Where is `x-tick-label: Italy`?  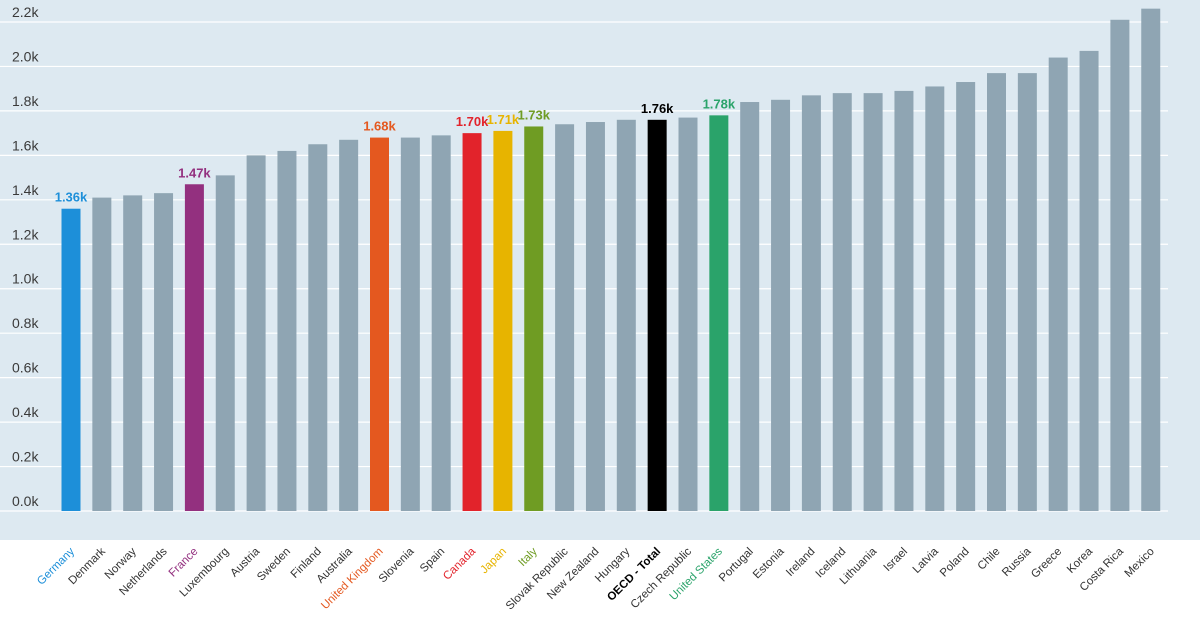
x-tick-label: Italy is located at coordinates (528, 557).